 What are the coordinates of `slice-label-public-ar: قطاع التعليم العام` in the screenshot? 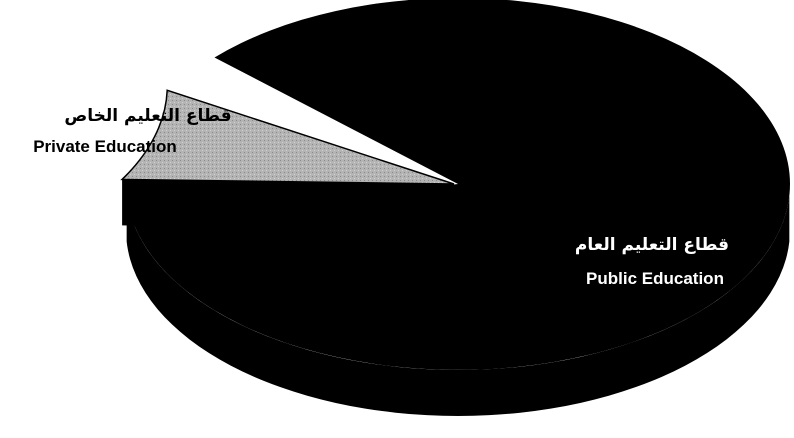 It's located at (652, 245).